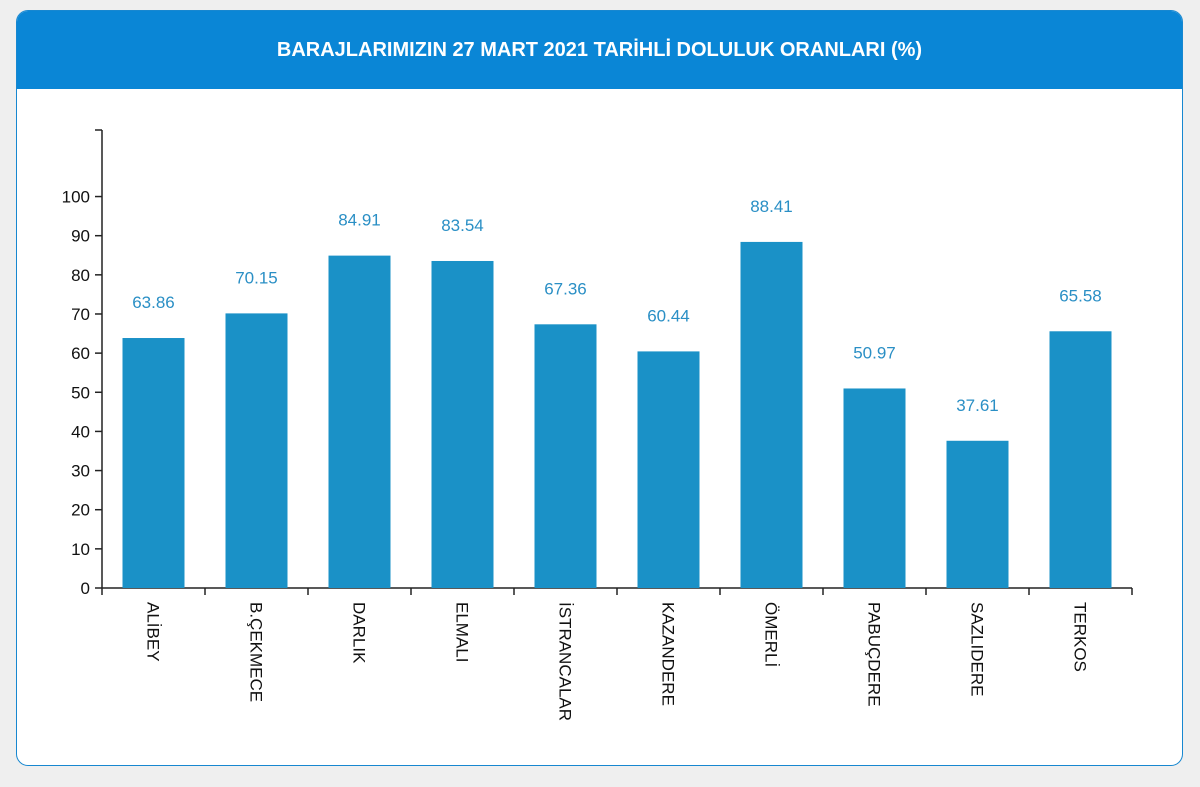 This screenshot has width=1200, height=787. I want to click on x-tick-label: ELMALI, so click(462, 632).